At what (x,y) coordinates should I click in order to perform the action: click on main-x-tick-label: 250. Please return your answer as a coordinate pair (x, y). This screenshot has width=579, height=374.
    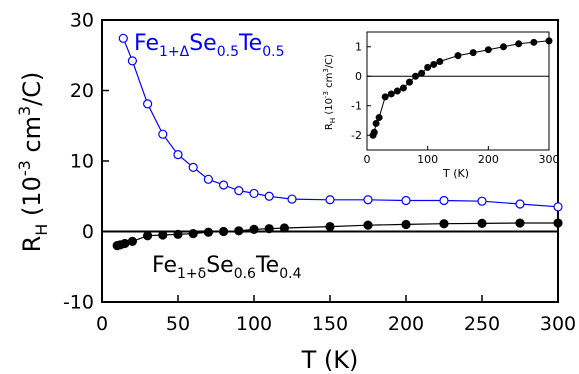
    Looking at the image, I should click on (482, 324).